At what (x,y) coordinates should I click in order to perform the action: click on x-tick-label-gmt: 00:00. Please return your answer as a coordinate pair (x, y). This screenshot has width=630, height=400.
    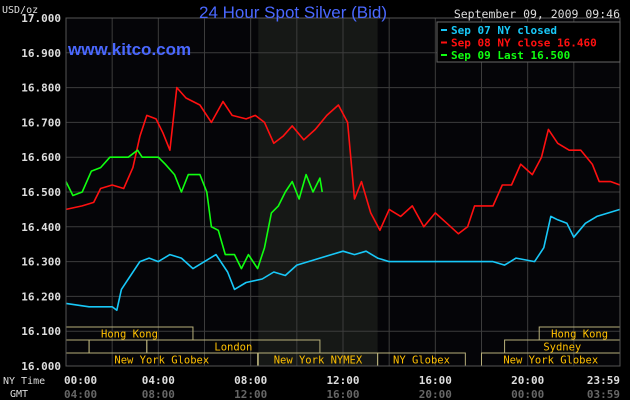
    Looking at the image, I should click on (527, 394).